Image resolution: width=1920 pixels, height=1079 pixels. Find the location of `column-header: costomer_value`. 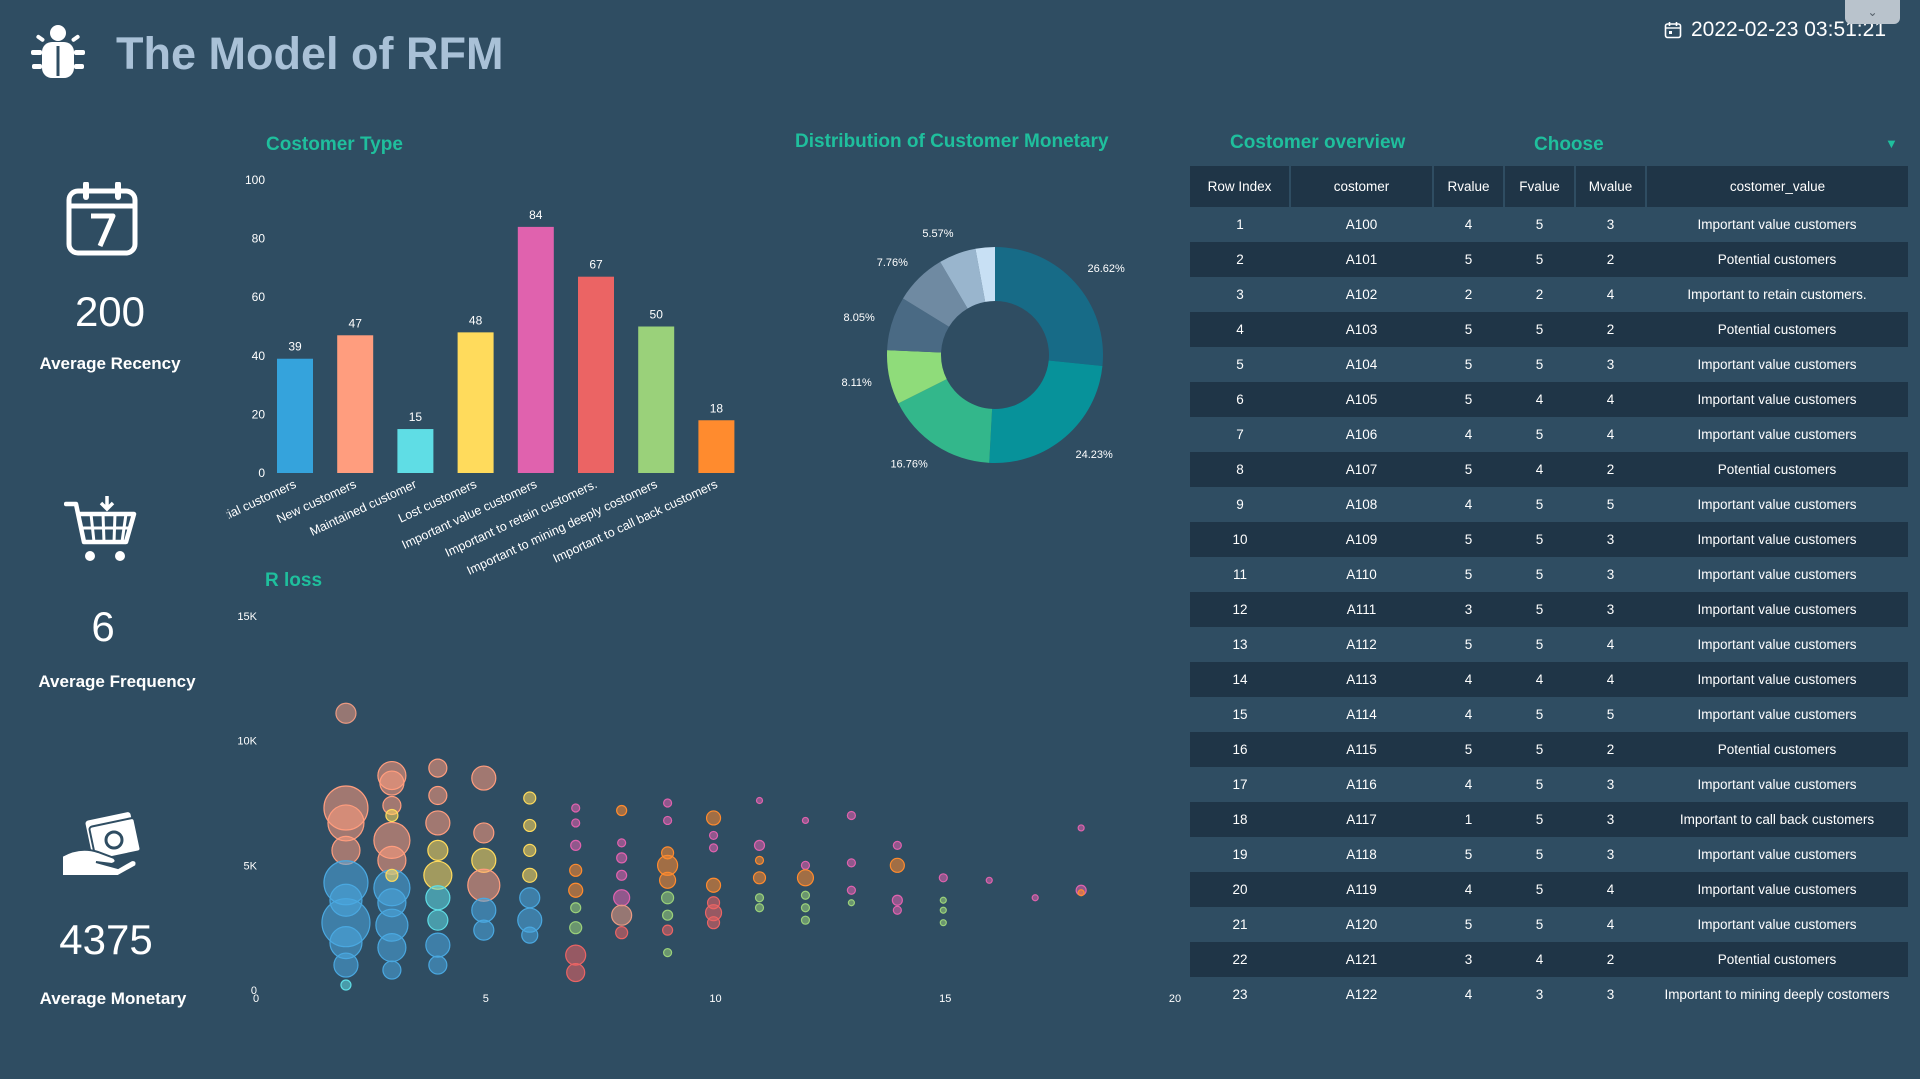

column-header: costomer_value is located at coordinates (1776, 186).